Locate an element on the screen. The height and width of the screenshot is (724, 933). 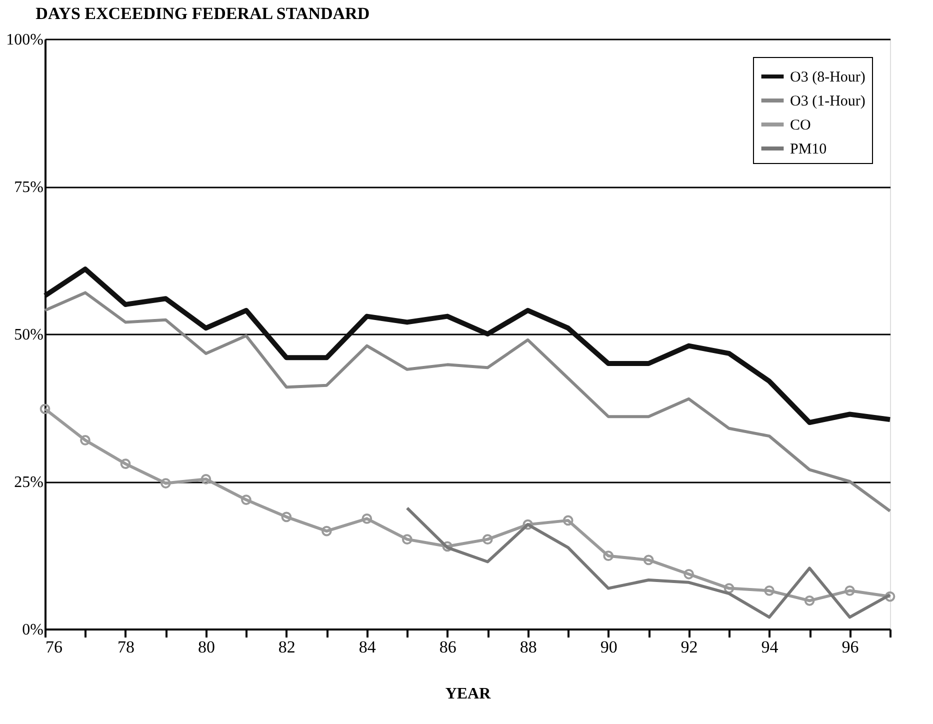
line-series is located at coordinates (649, 562).